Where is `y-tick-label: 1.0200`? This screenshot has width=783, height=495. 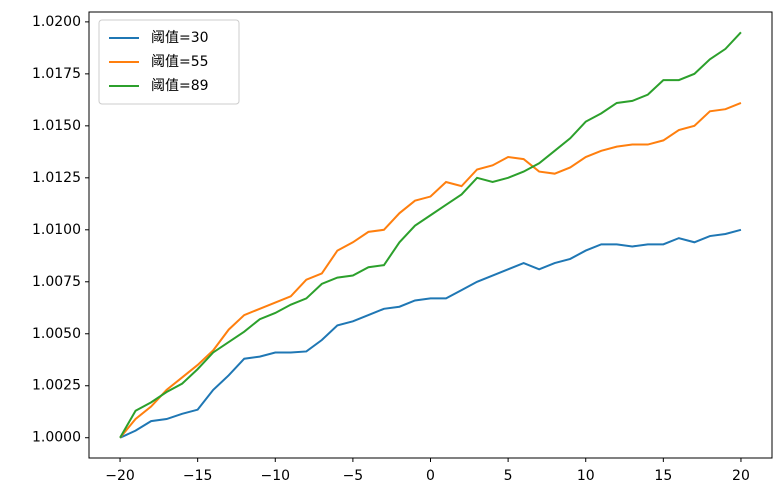
y-tick-label: 1.0200 is located at coordinates (56, 22).